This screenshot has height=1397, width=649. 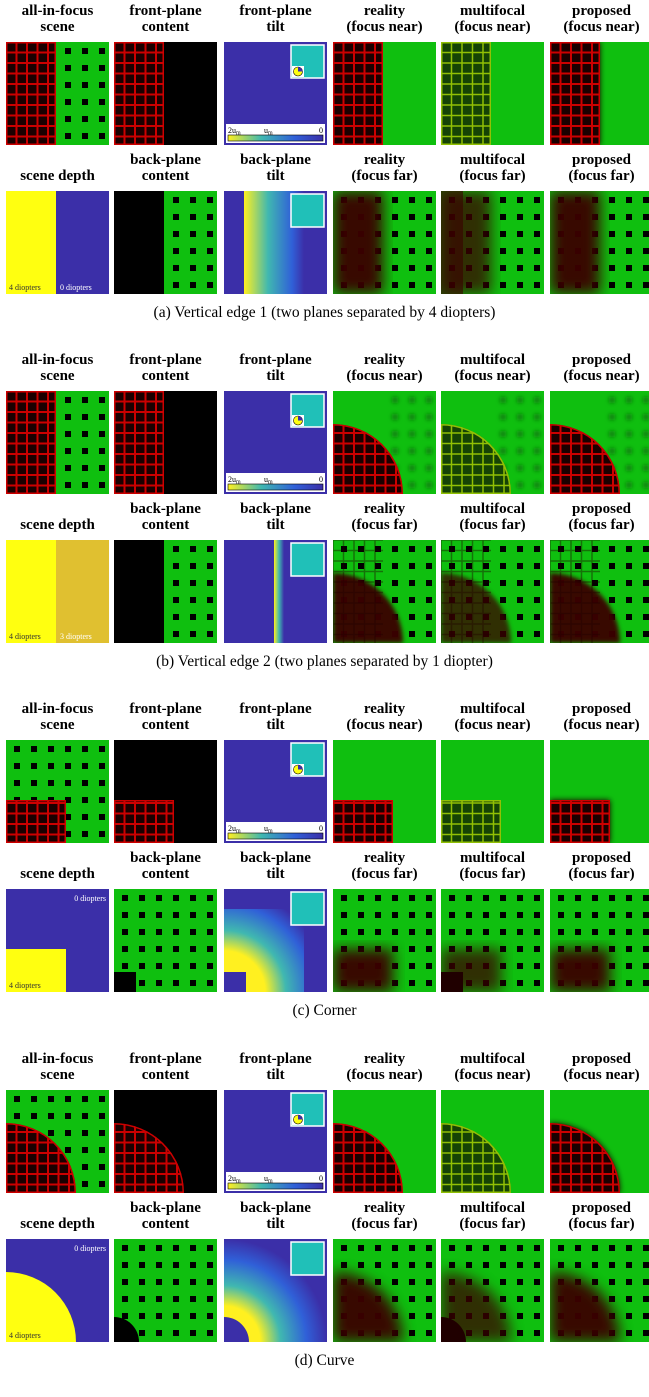 I want to click on column-label: reality (focus far), so click(x=384, y=520).